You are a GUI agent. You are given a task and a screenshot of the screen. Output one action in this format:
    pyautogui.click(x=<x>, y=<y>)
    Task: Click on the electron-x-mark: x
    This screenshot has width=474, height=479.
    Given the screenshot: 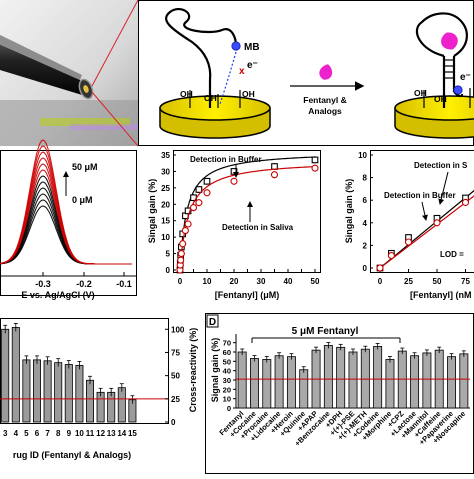 What is the action you would take?
    pyautogui.click(x=242, y=71)
    